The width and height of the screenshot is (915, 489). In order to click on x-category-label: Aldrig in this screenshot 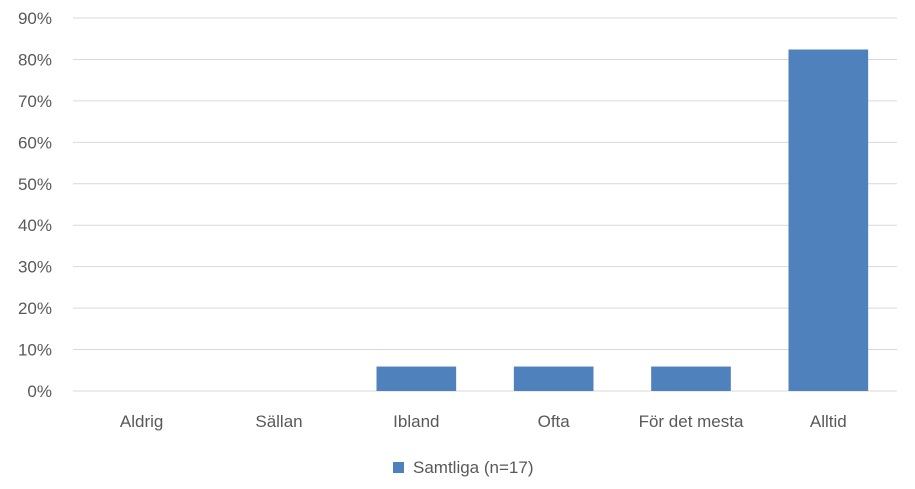, I will do `click(141, 421)`.